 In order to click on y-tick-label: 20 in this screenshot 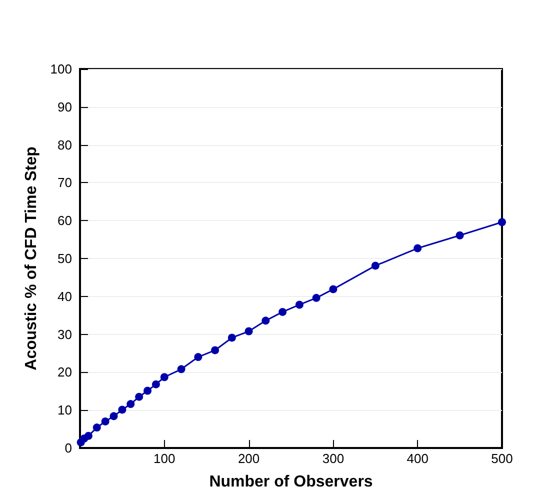, I will do `click(65, 372)`.